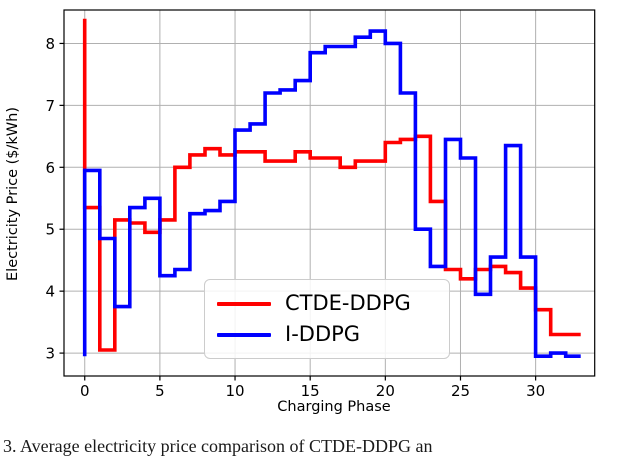 The width and height of the screenshot is (626, 458). I want to click on y-tick-label-8: 8, so click(50, 44).